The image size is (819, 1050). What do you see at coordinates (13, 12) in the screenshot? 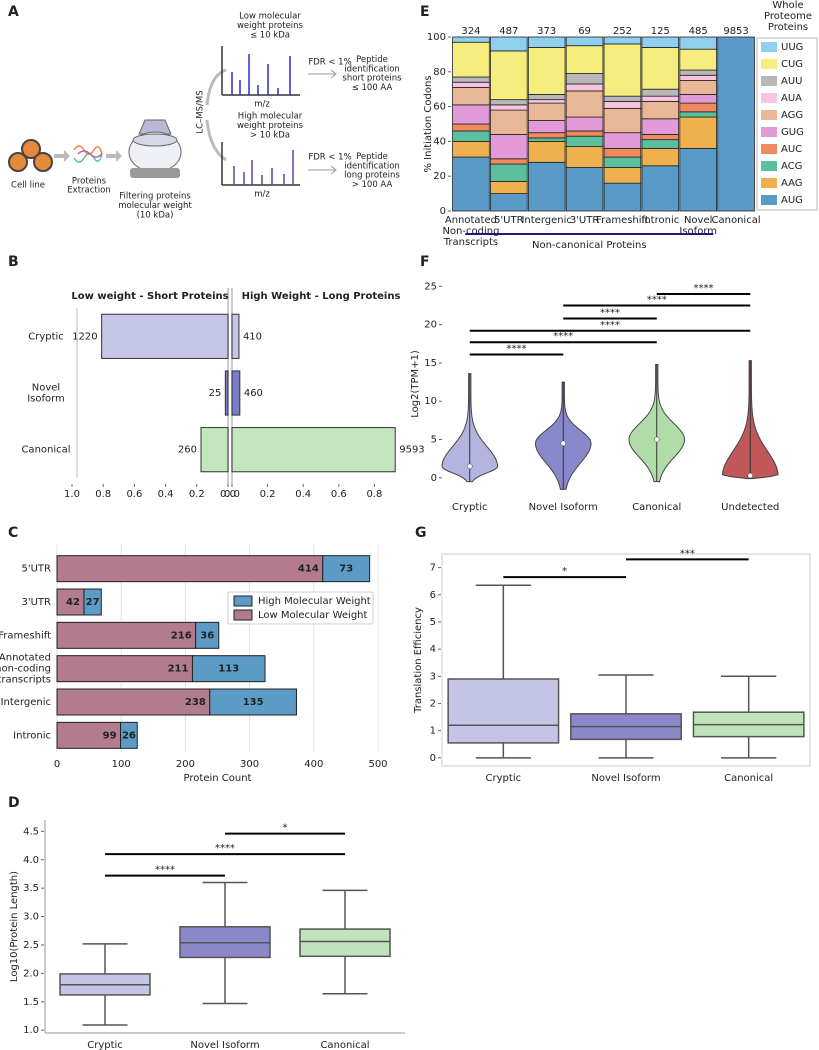
I see `panel-label: A` at bounding box center [13, 12].